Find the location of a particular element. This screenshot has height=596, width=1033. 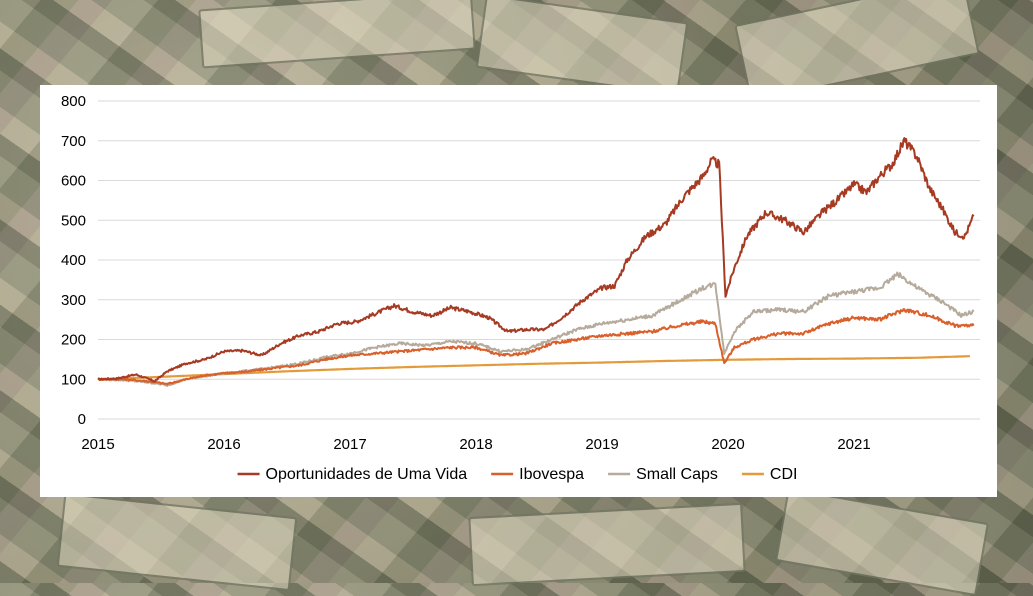

legend-label: CDI is located at coordinates (784, 474).